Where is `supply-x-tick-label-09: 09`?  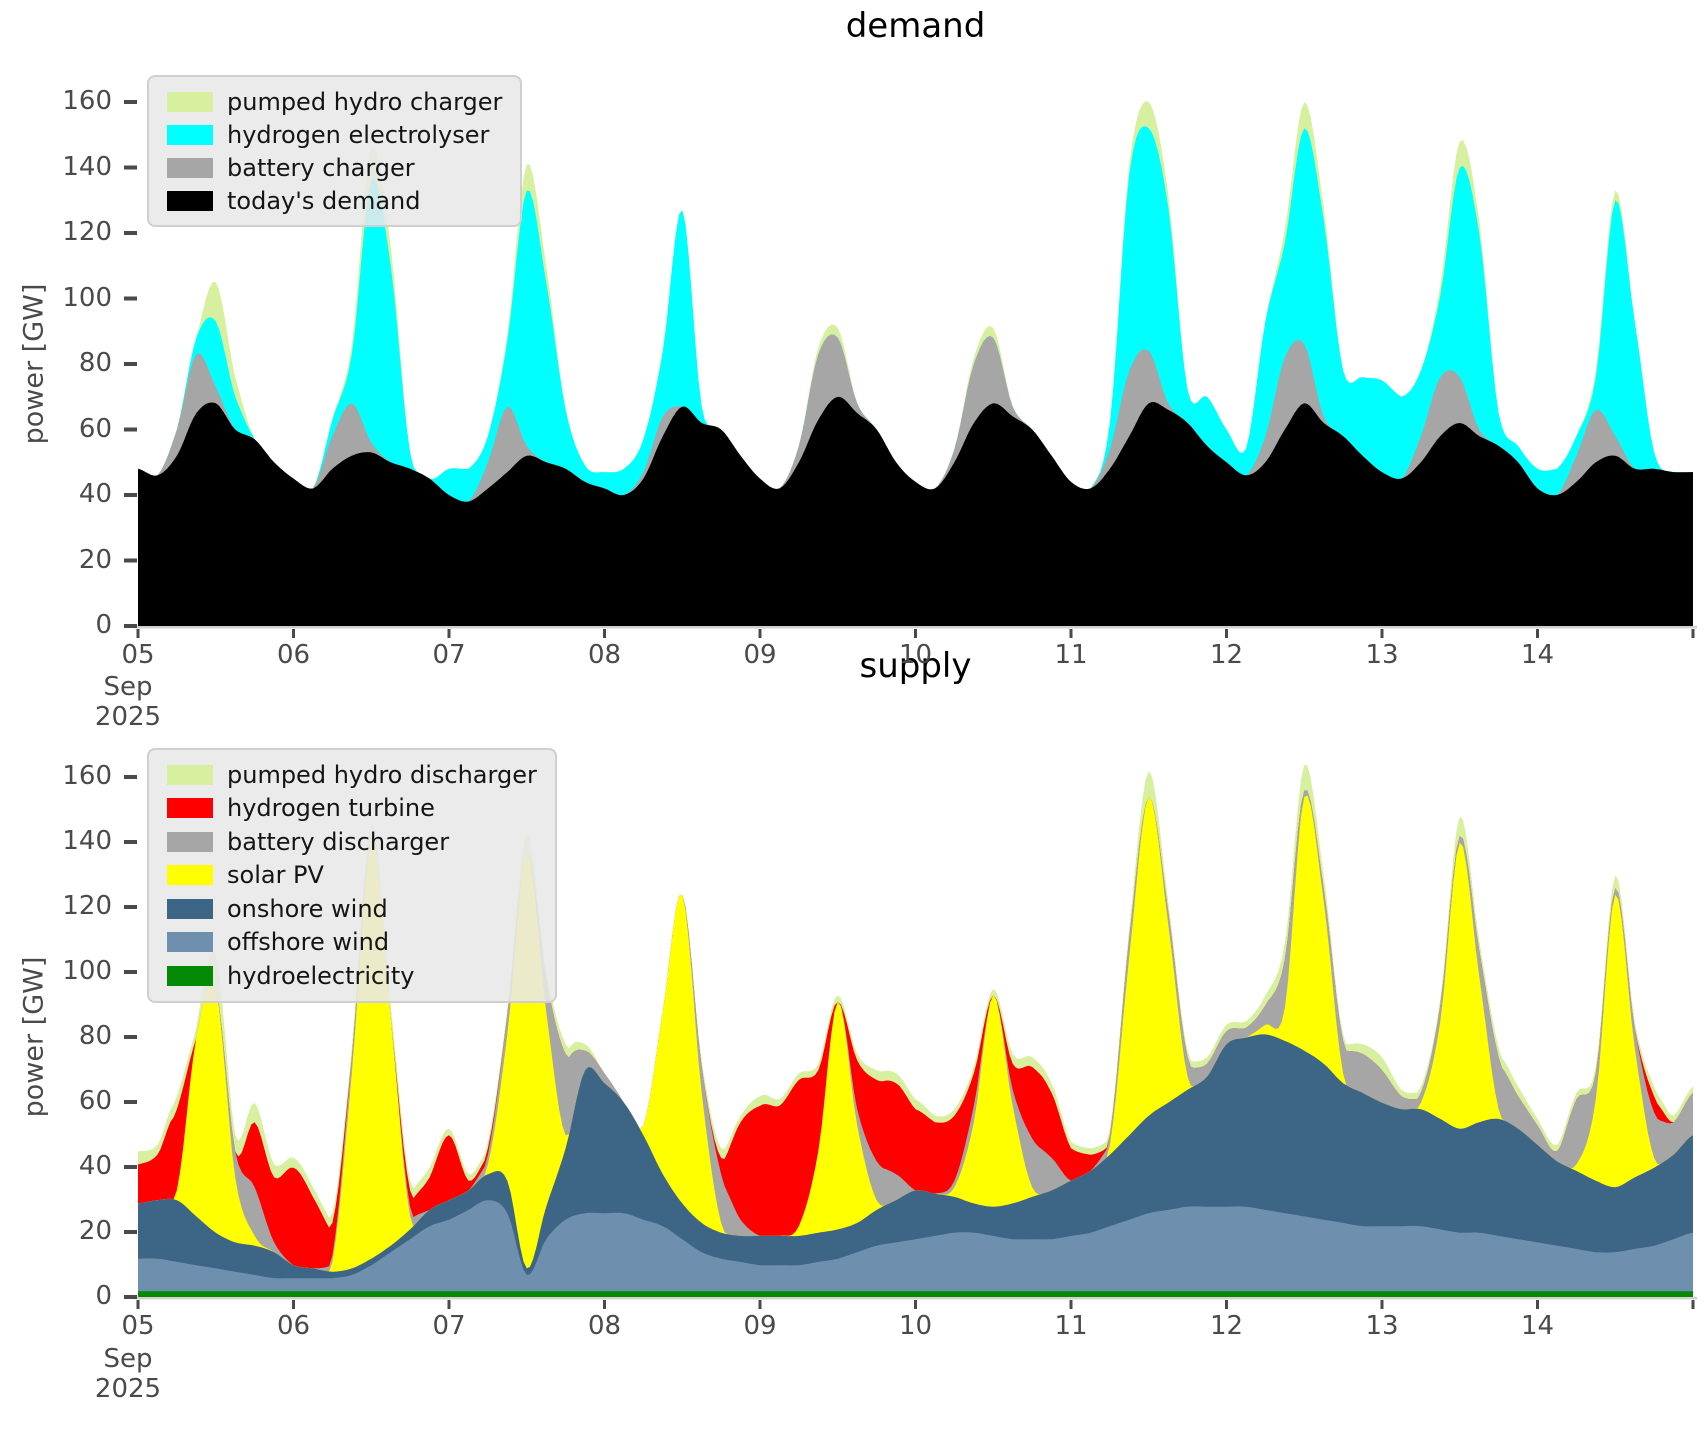
supply-x-tick-label-09: 09 is located at coordinates (760, 1326).